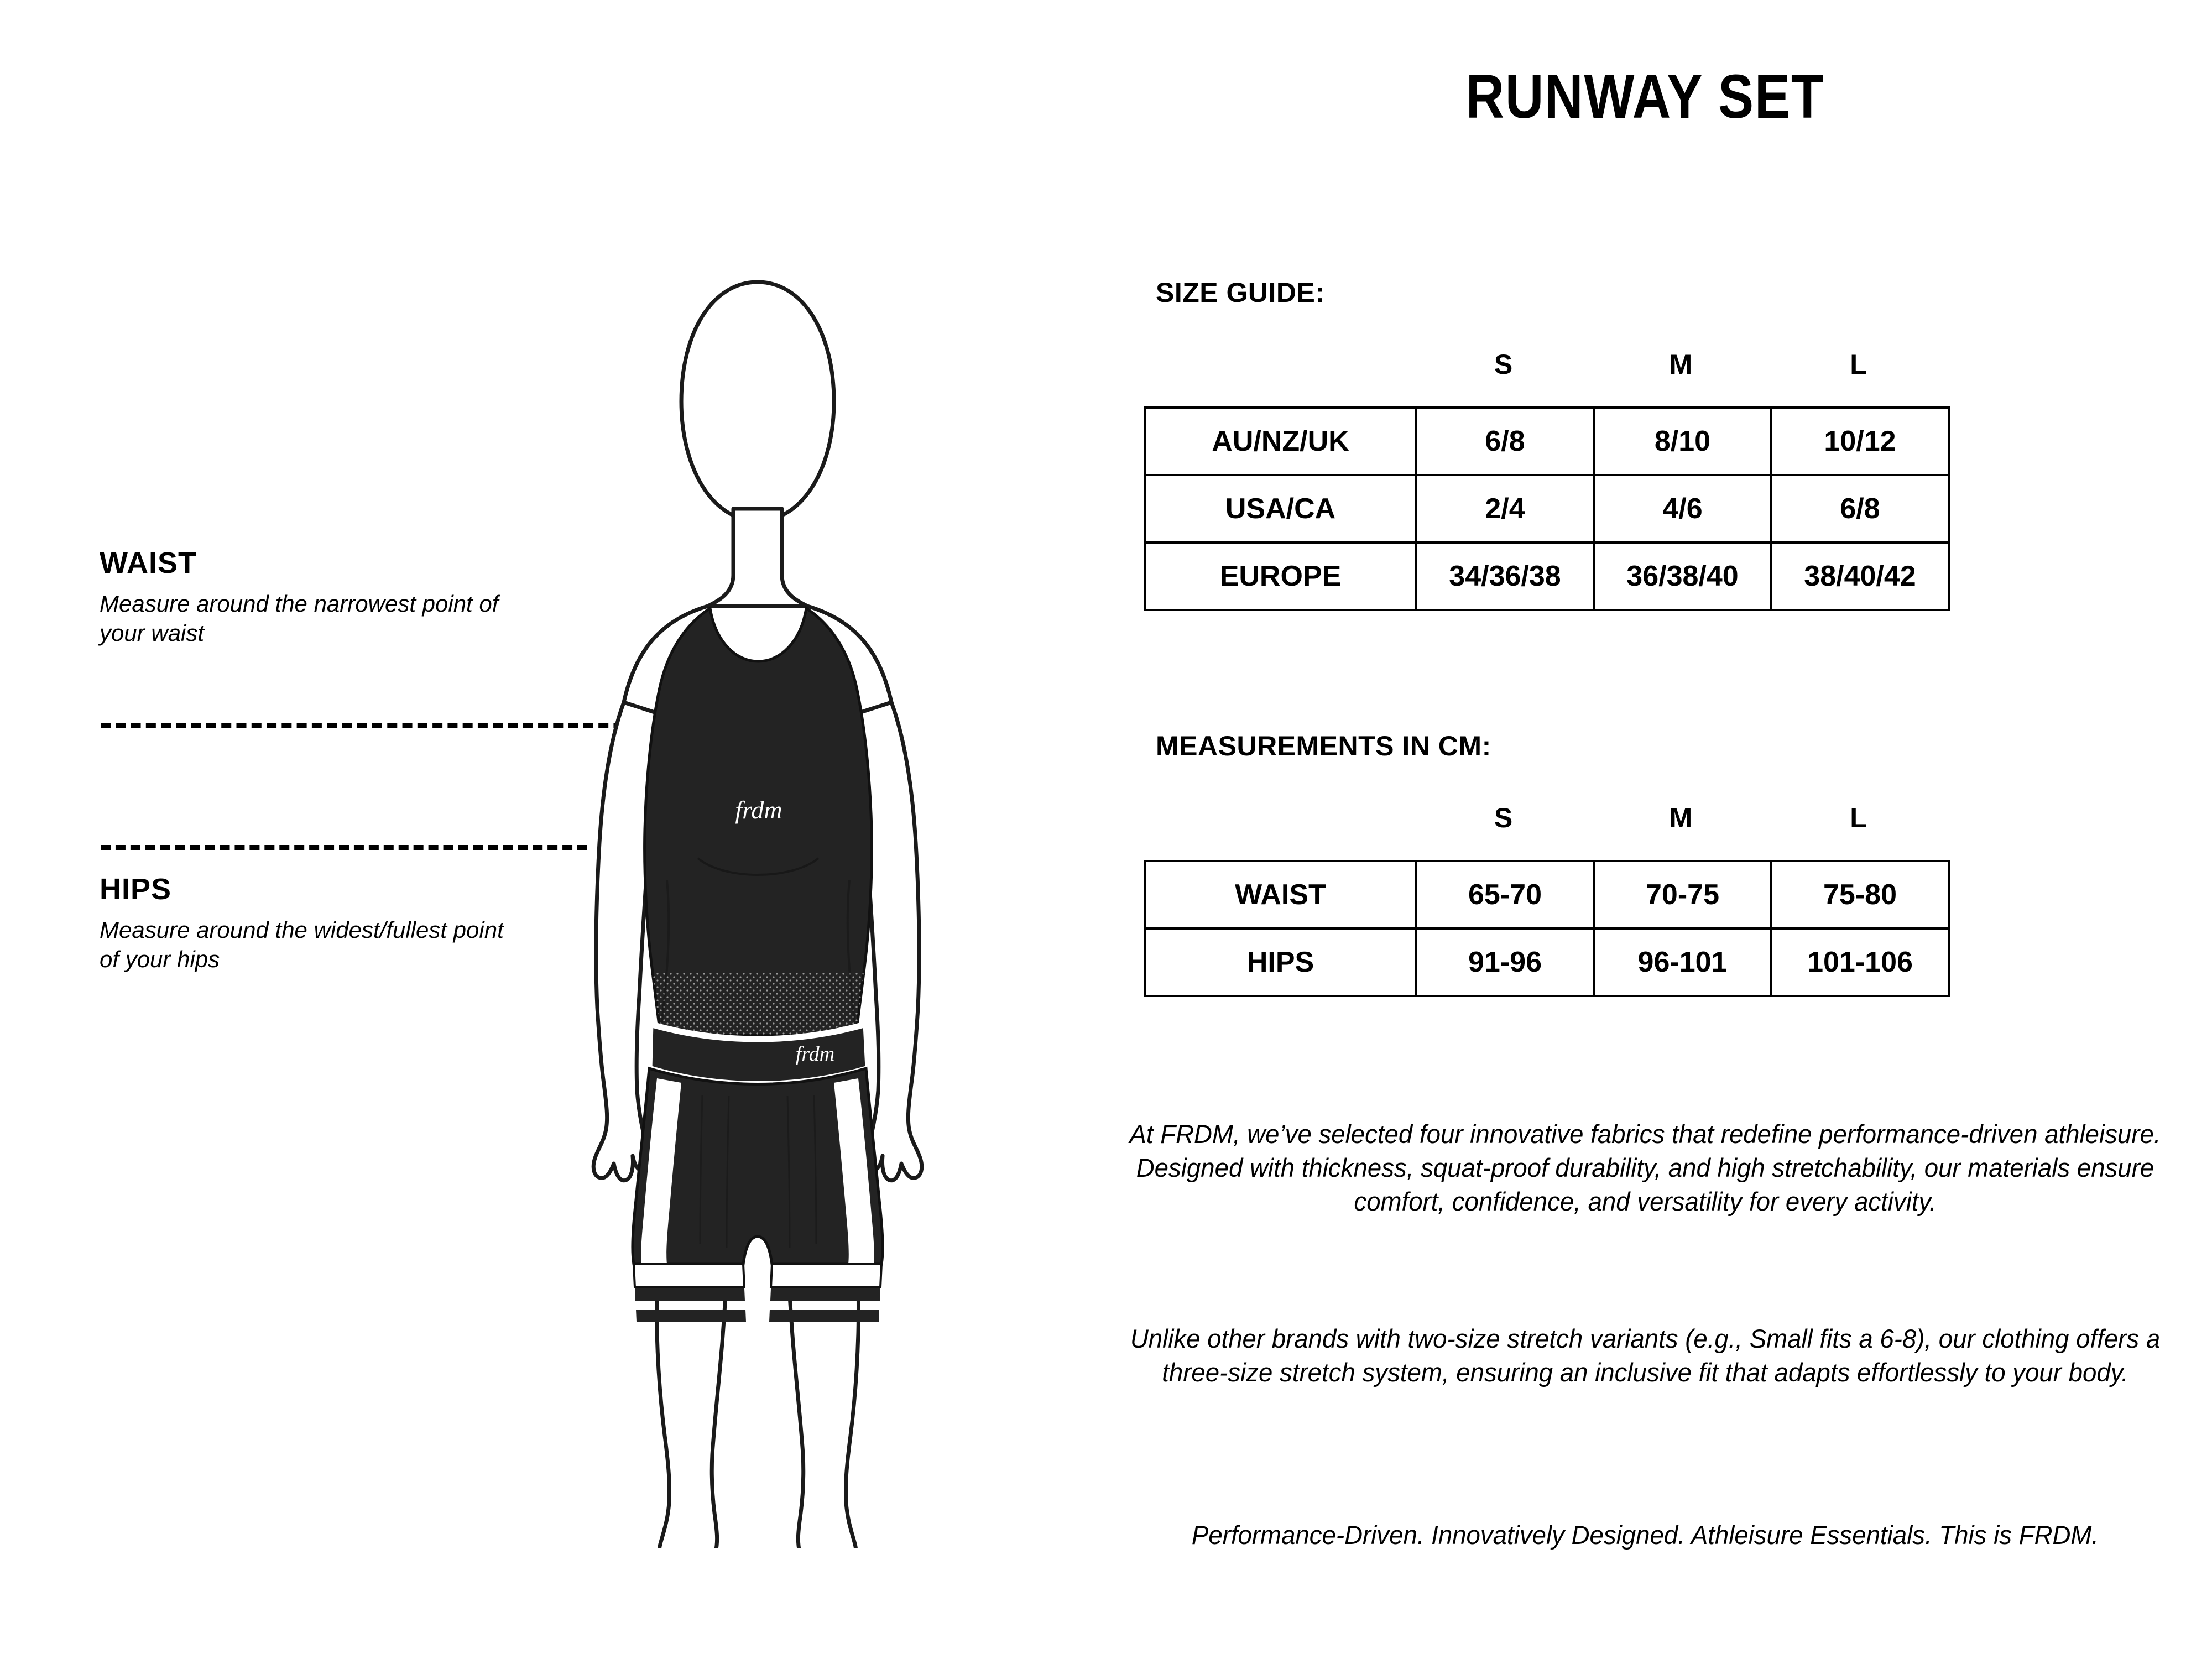  What do you see at coordinates (1683, 962) in the screenshot?
I see `cell-m: 96-101` at bounding box center [1683, 962].